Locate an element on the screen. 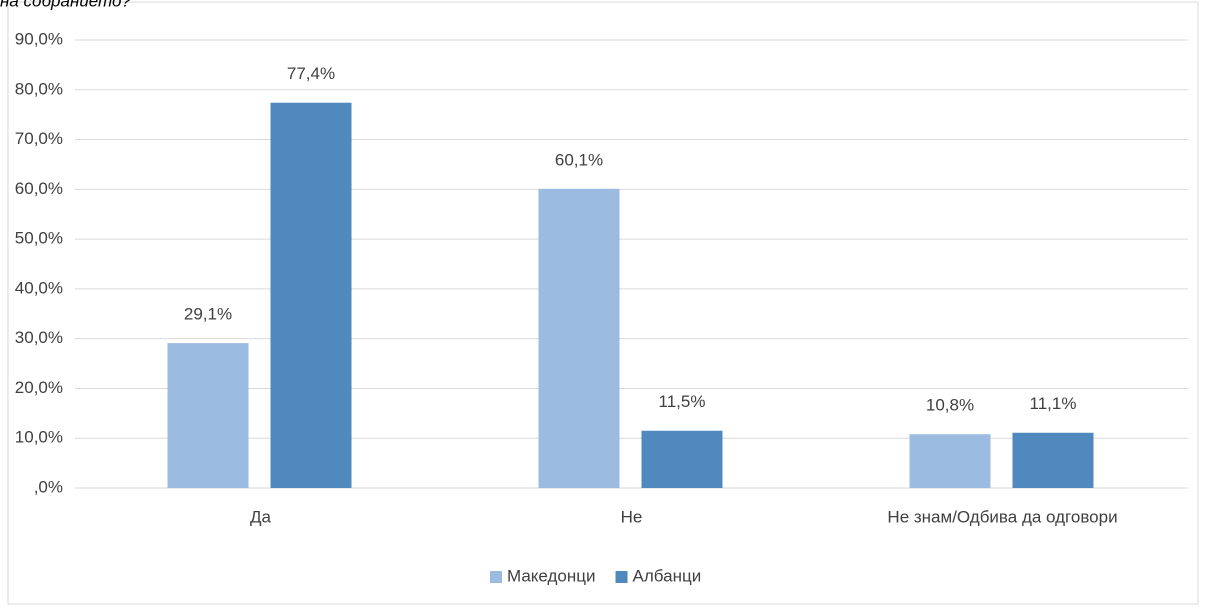 The height and width of the screenshot is (608, 1206). y-tick-label: 50,0% is located at coordinates (39, 238).